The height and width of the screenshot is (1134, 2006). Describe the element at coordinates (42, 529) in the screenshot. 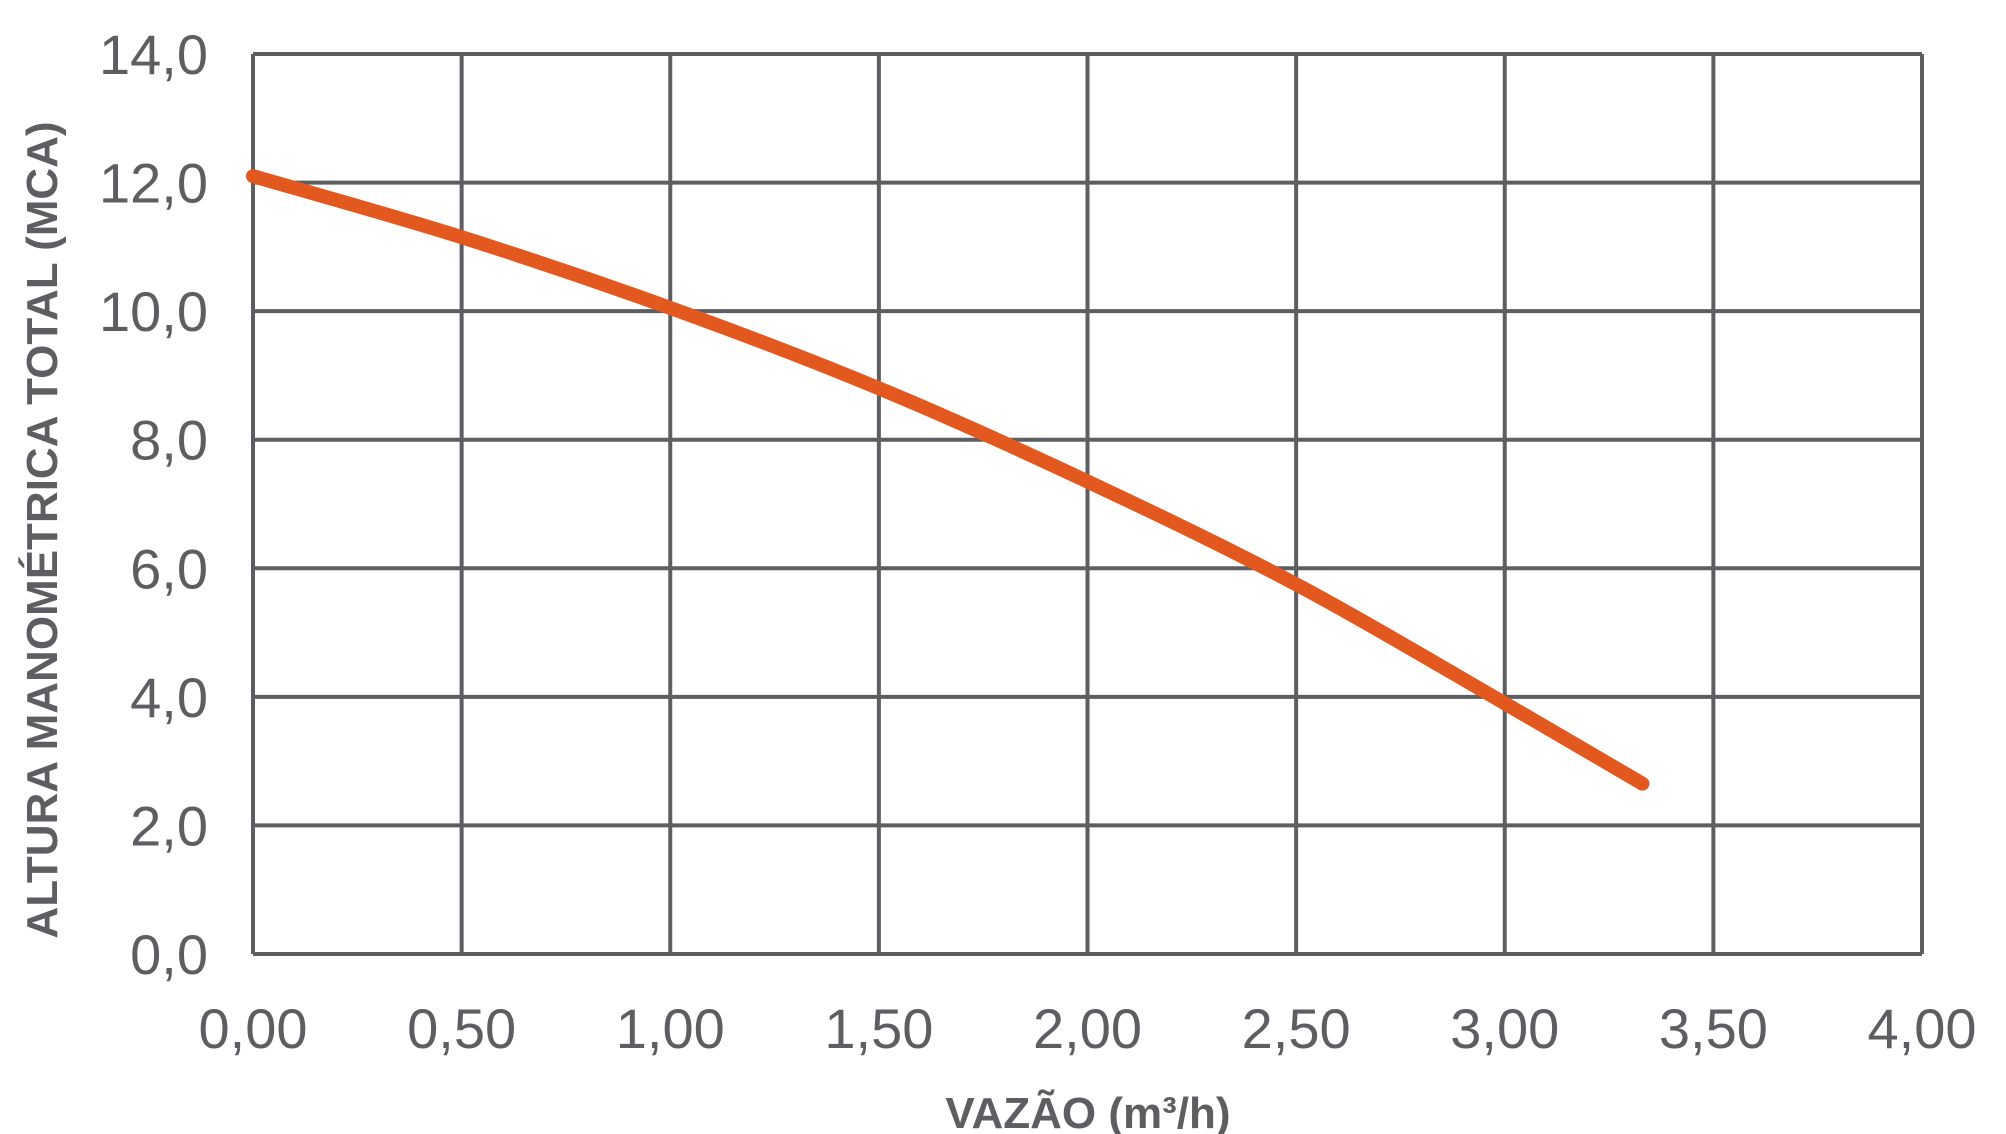

I see `y-axis-title: ALTURA MANOMÉTRICA TOTAL (MCA)` at that location.